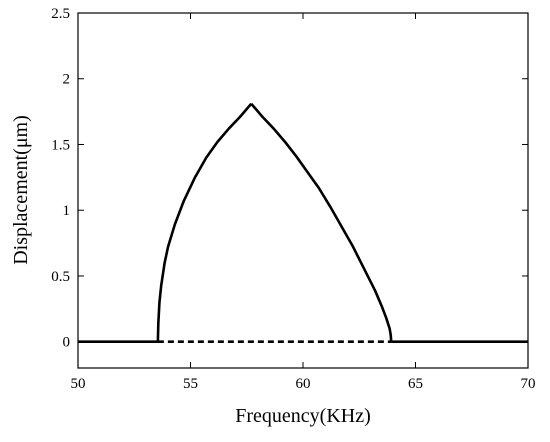 The width and height of the screenshot is (550, 442). I want to click on x-tick-label: 60, so click(303, 384).